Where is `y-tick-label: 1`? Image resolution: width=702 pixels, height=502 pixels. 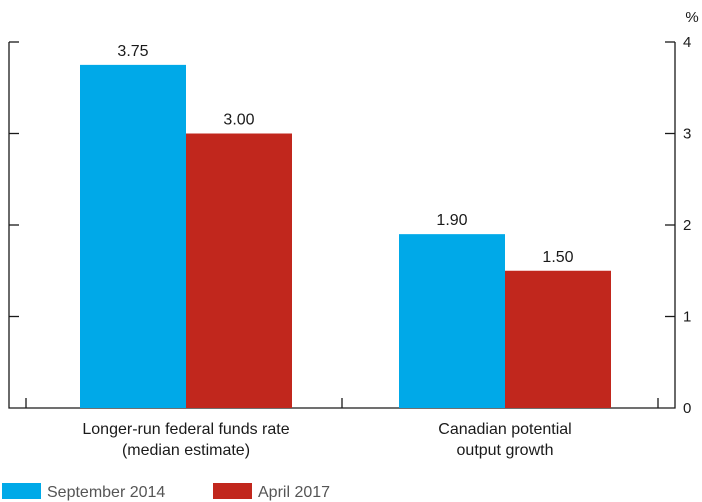 y-tick-label: 1 is located at coordinates (687, 317).